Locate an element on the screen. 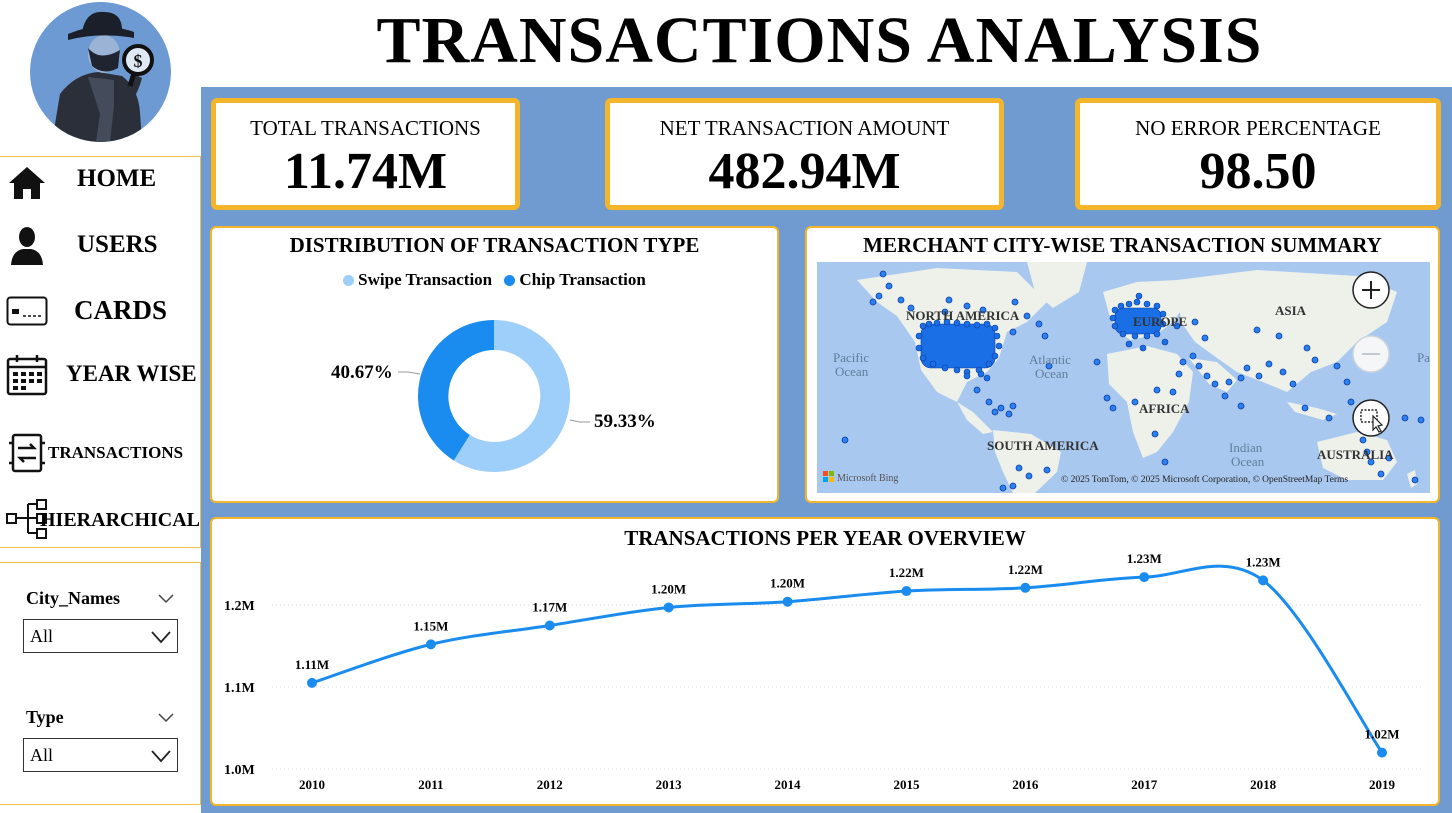 This screenshot has width=1452, height=813. nav-item-cards: CARDS is located at coordinates (100, 315).